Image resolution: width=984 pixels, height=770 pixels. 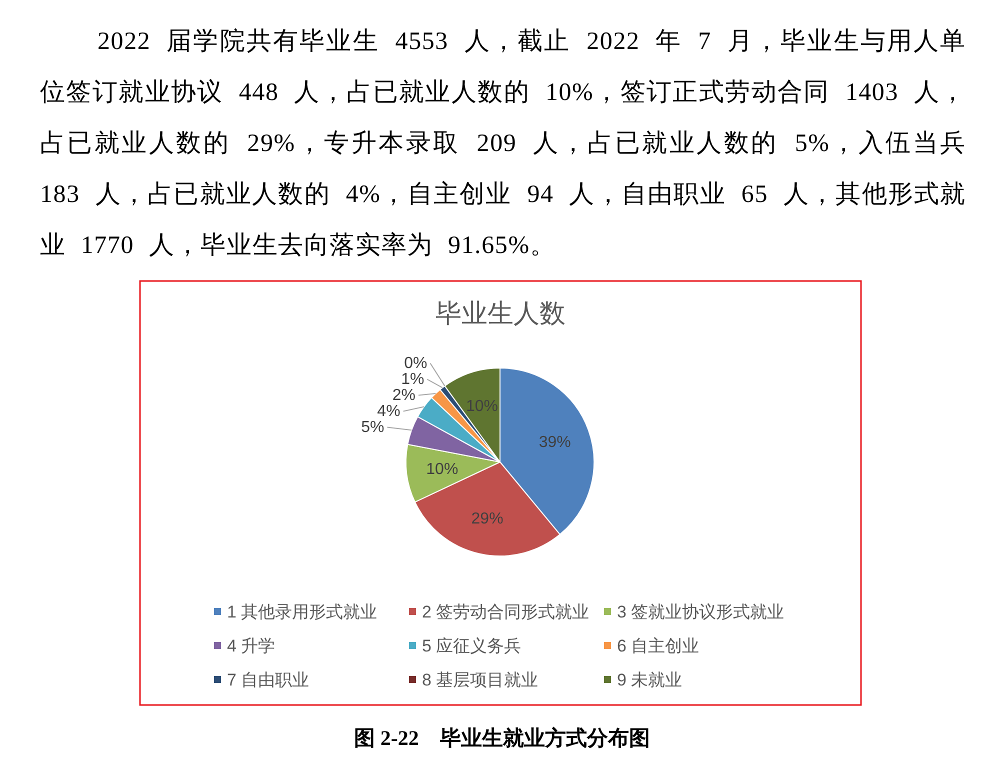 What do you see at coordinates (700, 612) in the screenshot?
I see `legend-label: 3 签就业协议形式就业` at bounding box center [700, 612].